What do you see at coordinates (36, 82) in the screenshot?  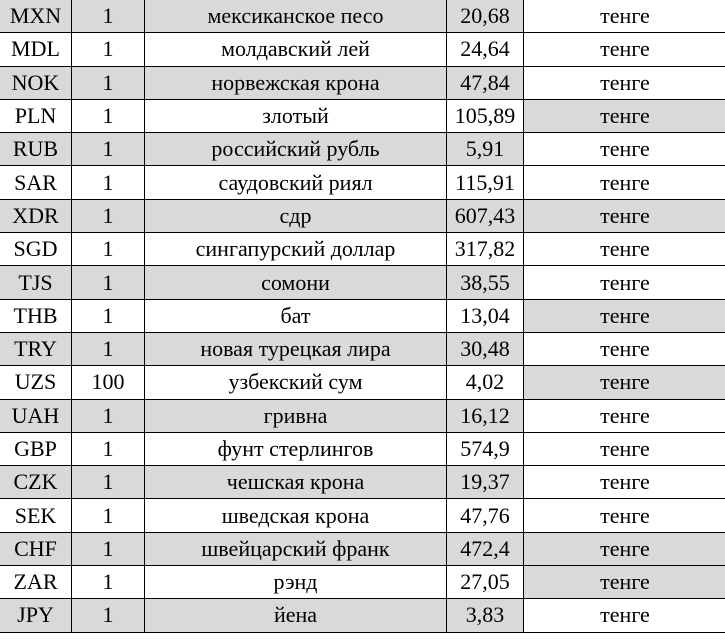 I see `currency-code-cell: NOK` at bounding box center [36, 82].